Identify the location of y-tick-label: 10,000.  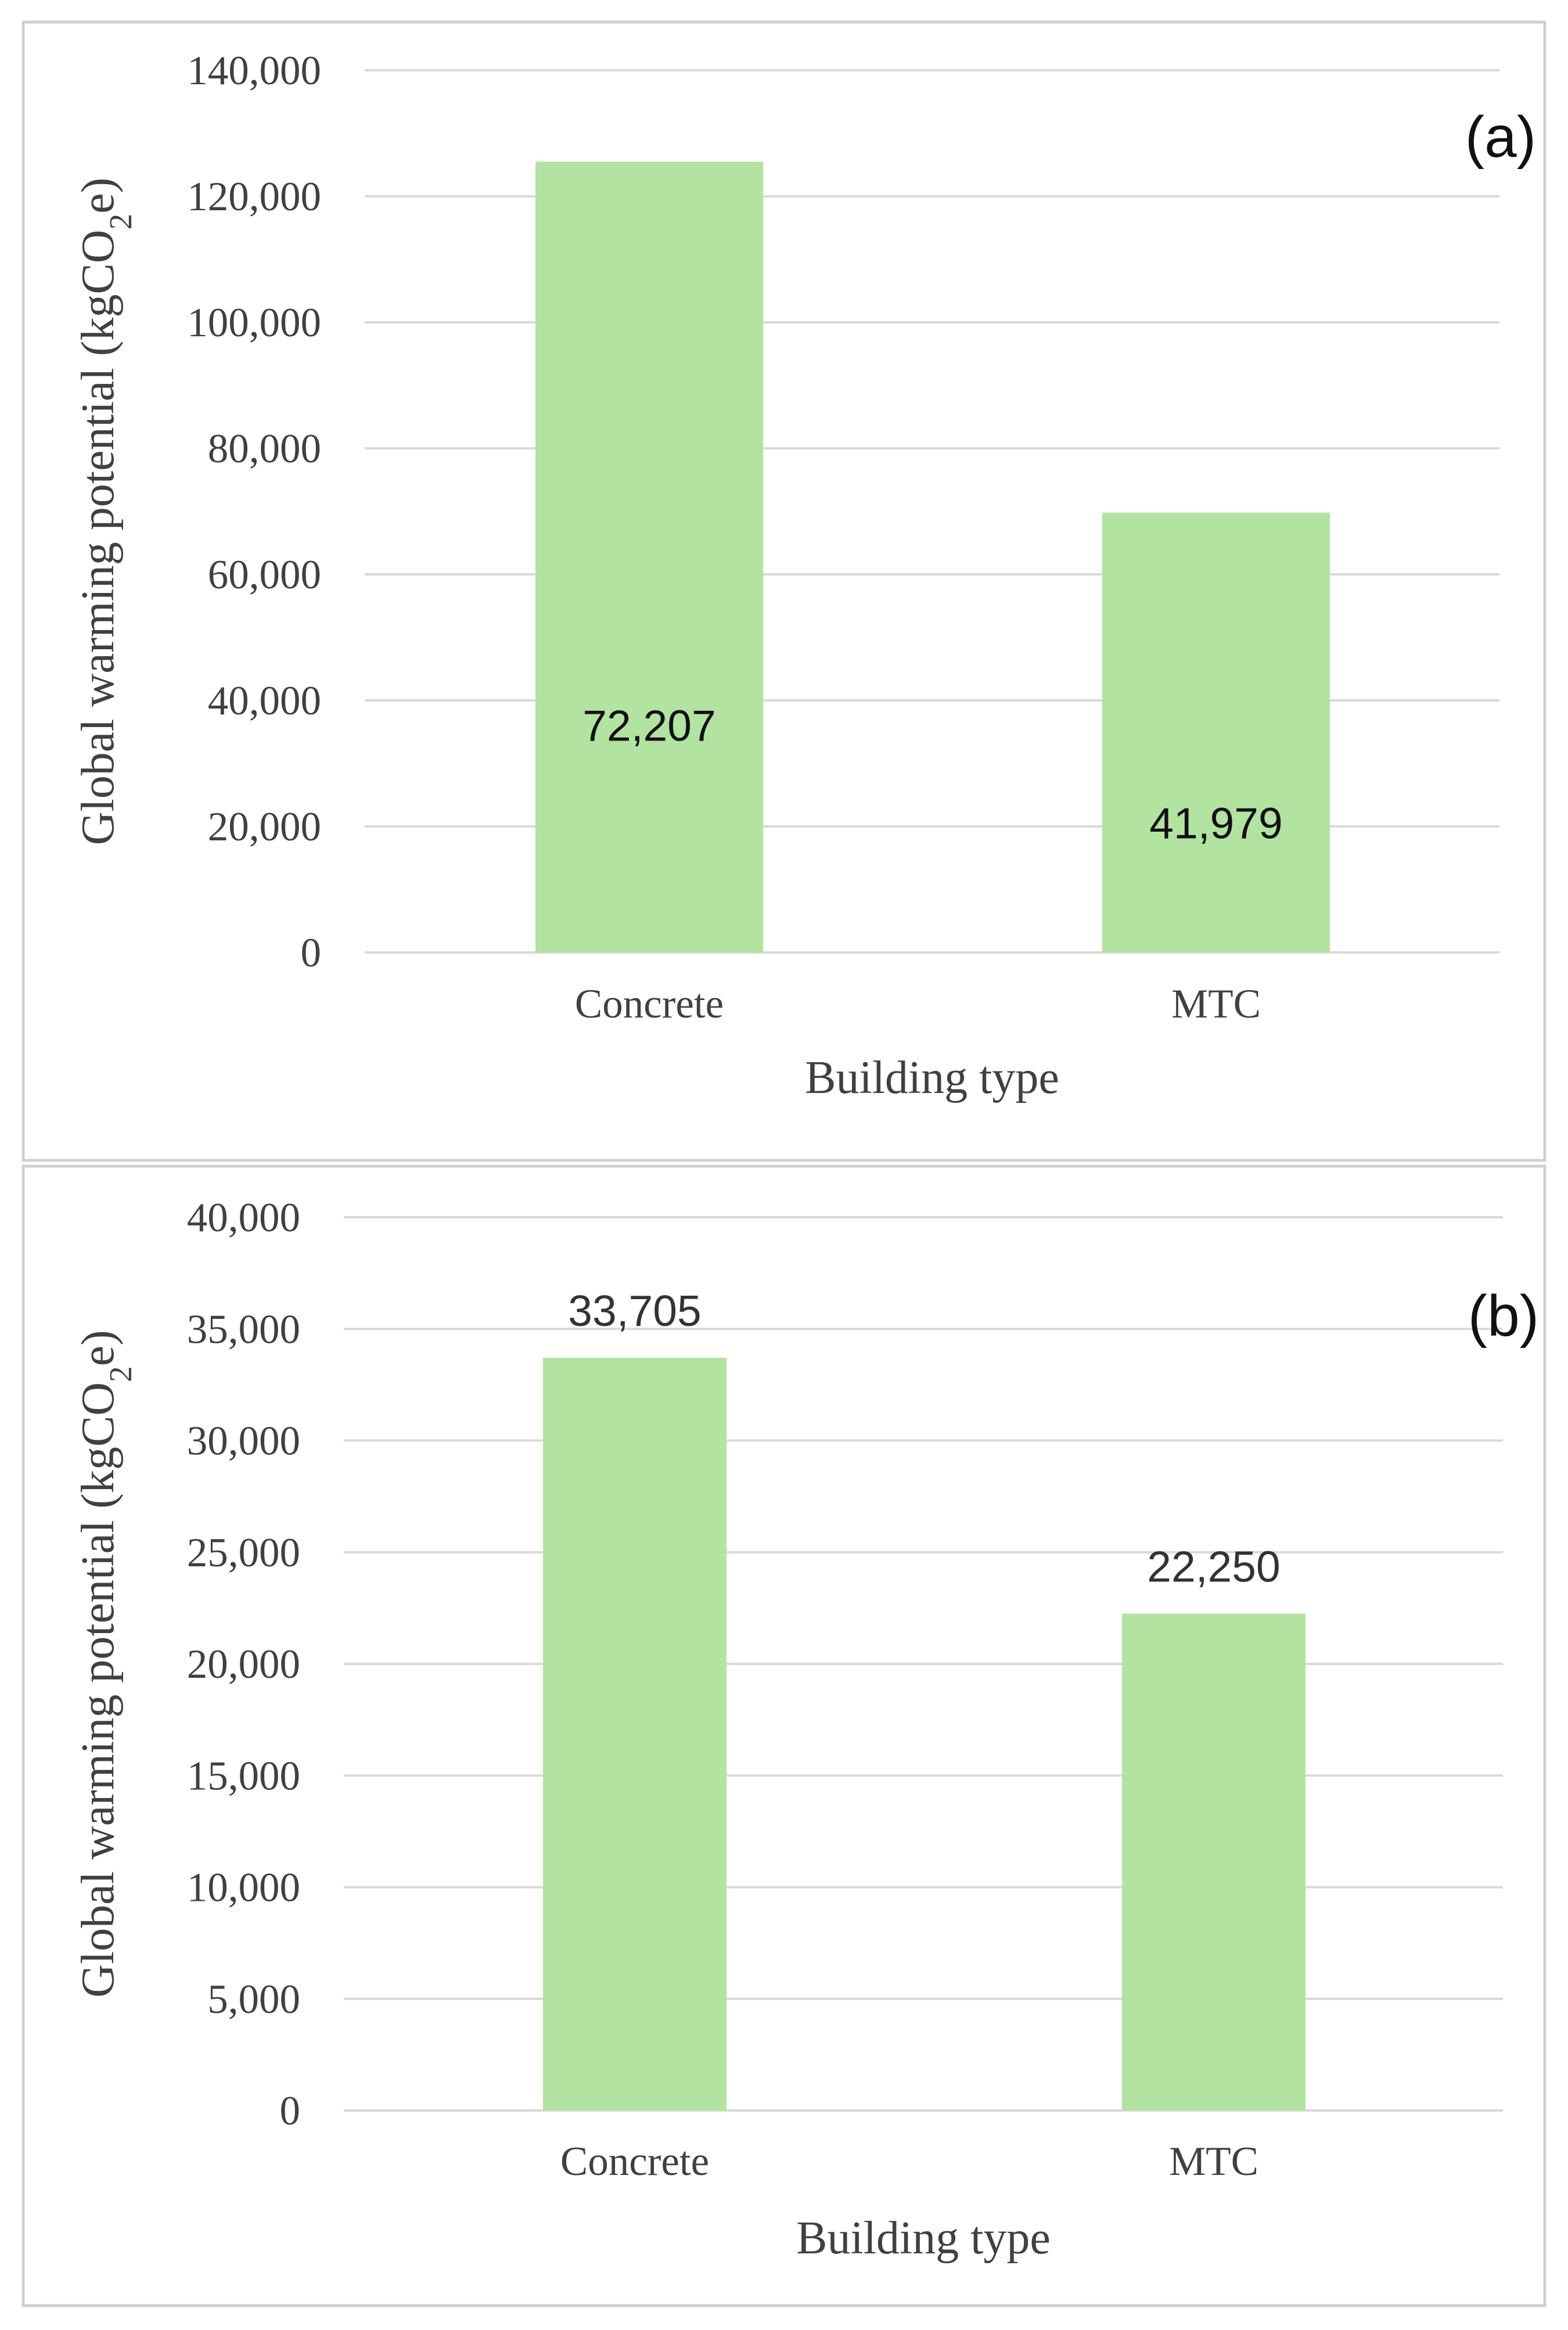
(244, 1888).